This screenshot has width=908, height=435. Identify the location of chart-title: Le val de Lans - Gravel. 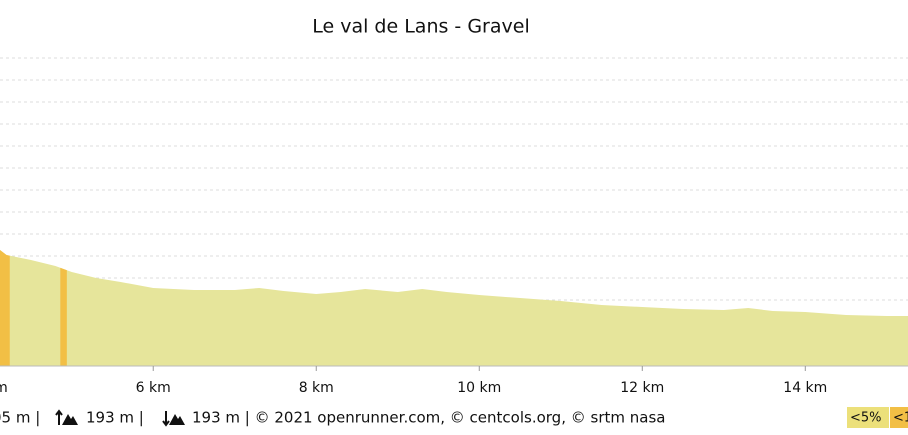
(420, 27).